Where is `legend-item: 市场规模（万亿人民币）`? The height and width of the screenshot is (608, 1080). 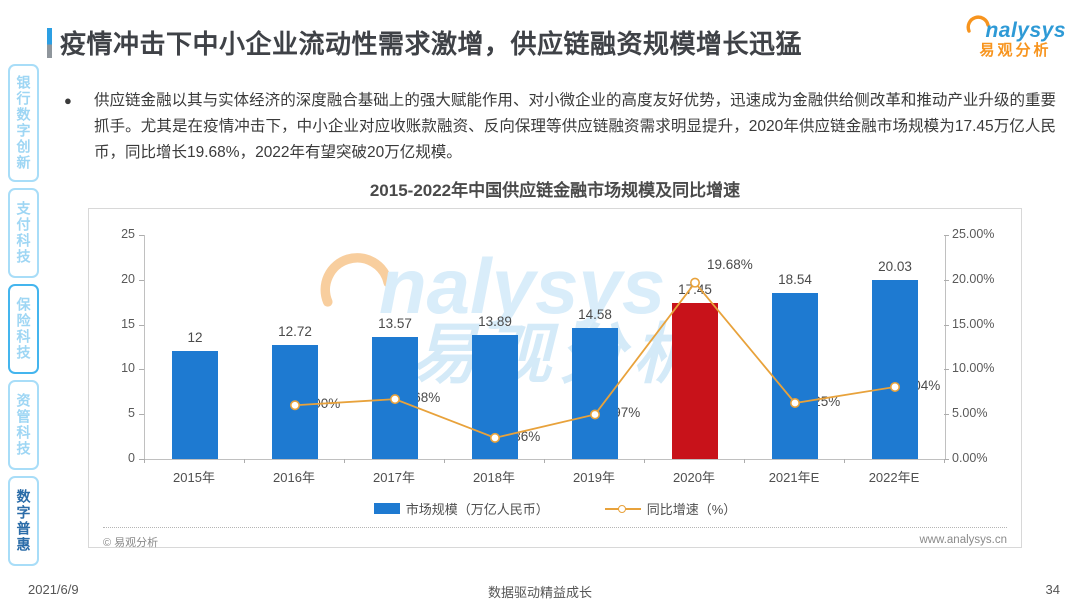 legend-item: 市场规模（万亿人民币） is located at coordinates (461, 508).